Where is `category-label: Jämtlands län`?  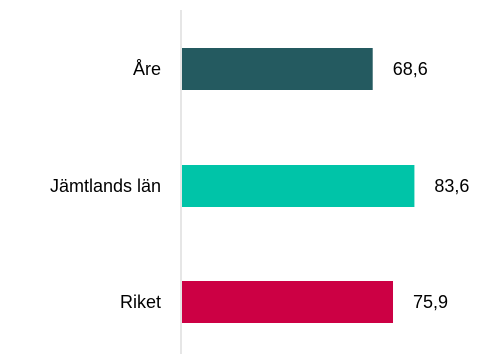
category-label: Jämtlands län is located at coordinates (105, 186).